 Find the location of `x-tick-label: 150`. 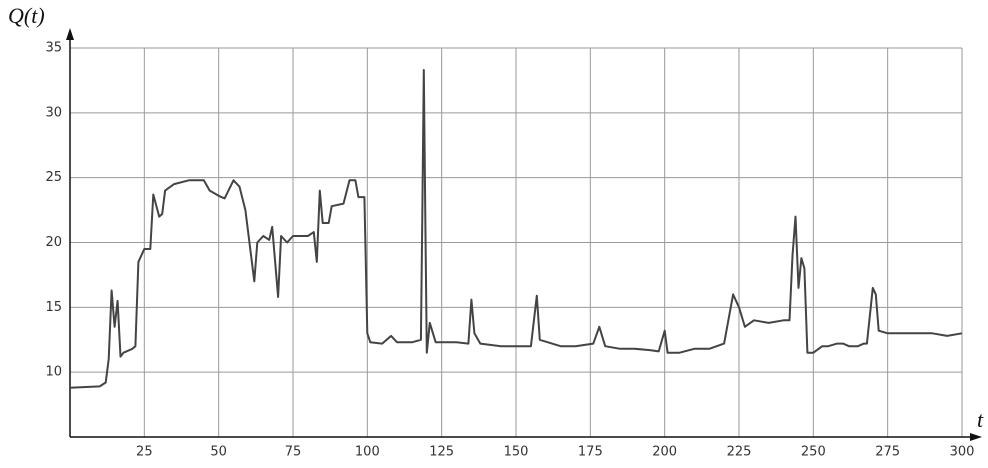

x-tick-label: 150 is located at coordinates (516, 452).